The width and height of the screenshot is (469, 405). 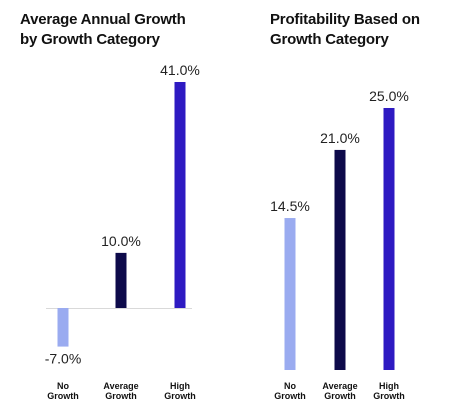 What do you see at coordinates (340, 396) in the screenshot?
I see `chart-1-category-label-1-line2: Growth` at bounding box center [340, 396].